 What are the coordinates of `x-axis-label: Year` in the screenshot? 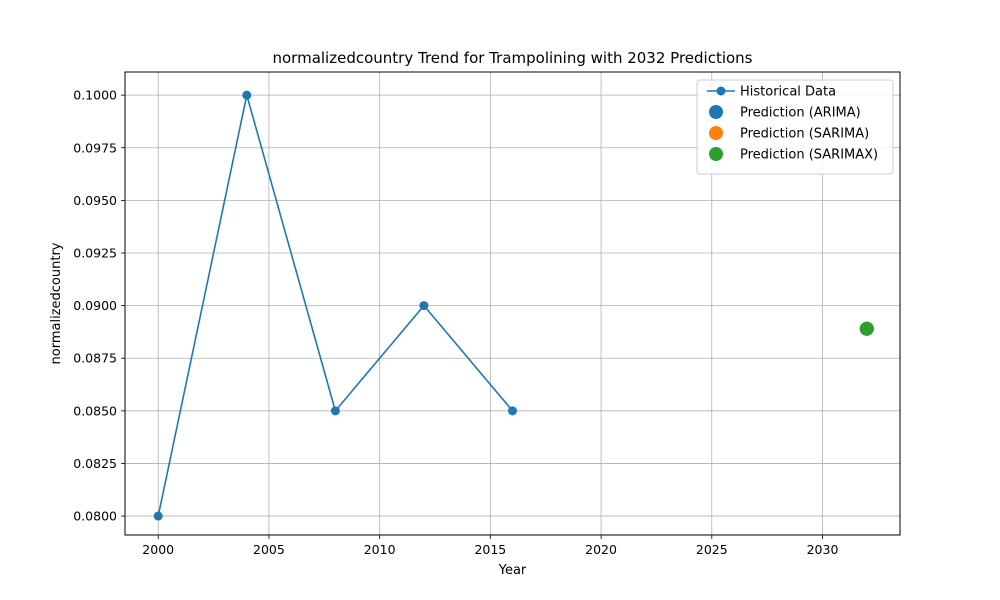 It's located at (512, 570).